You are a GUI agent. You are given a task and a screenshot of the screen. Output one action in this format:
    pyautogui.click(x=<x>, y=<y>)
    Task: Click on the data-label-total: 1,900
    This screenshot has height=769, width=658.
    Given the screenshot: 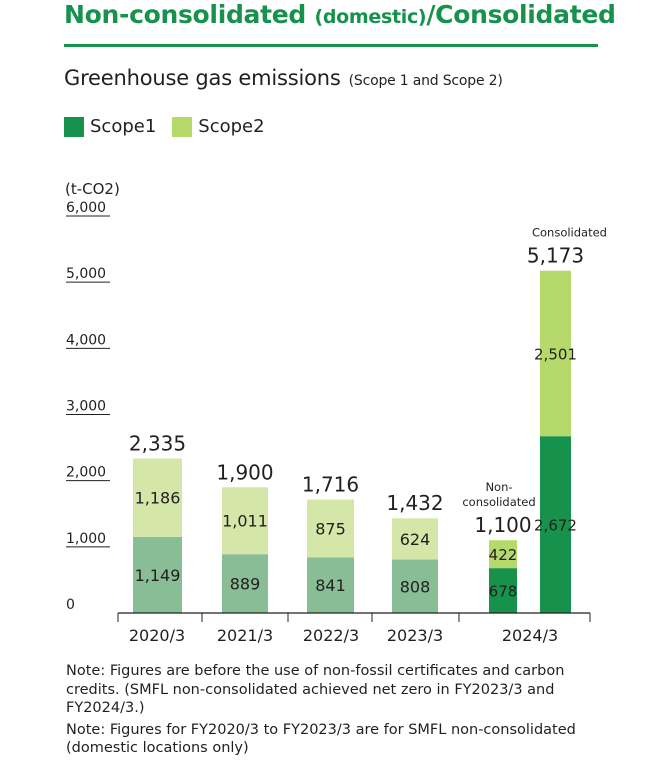 What is the action you would take?
    pyautogui.click(x=244, y=472)
    